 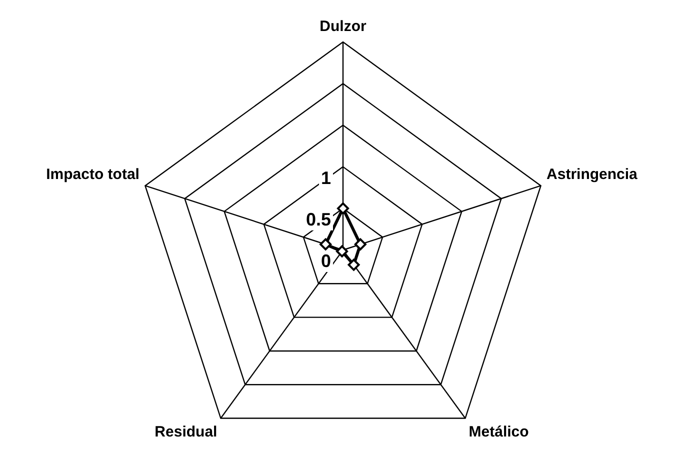 What do you see at coordinates (186, 431) in the screenshot?
I see `spoke-label: Residual` at bounding box center [186, 431].